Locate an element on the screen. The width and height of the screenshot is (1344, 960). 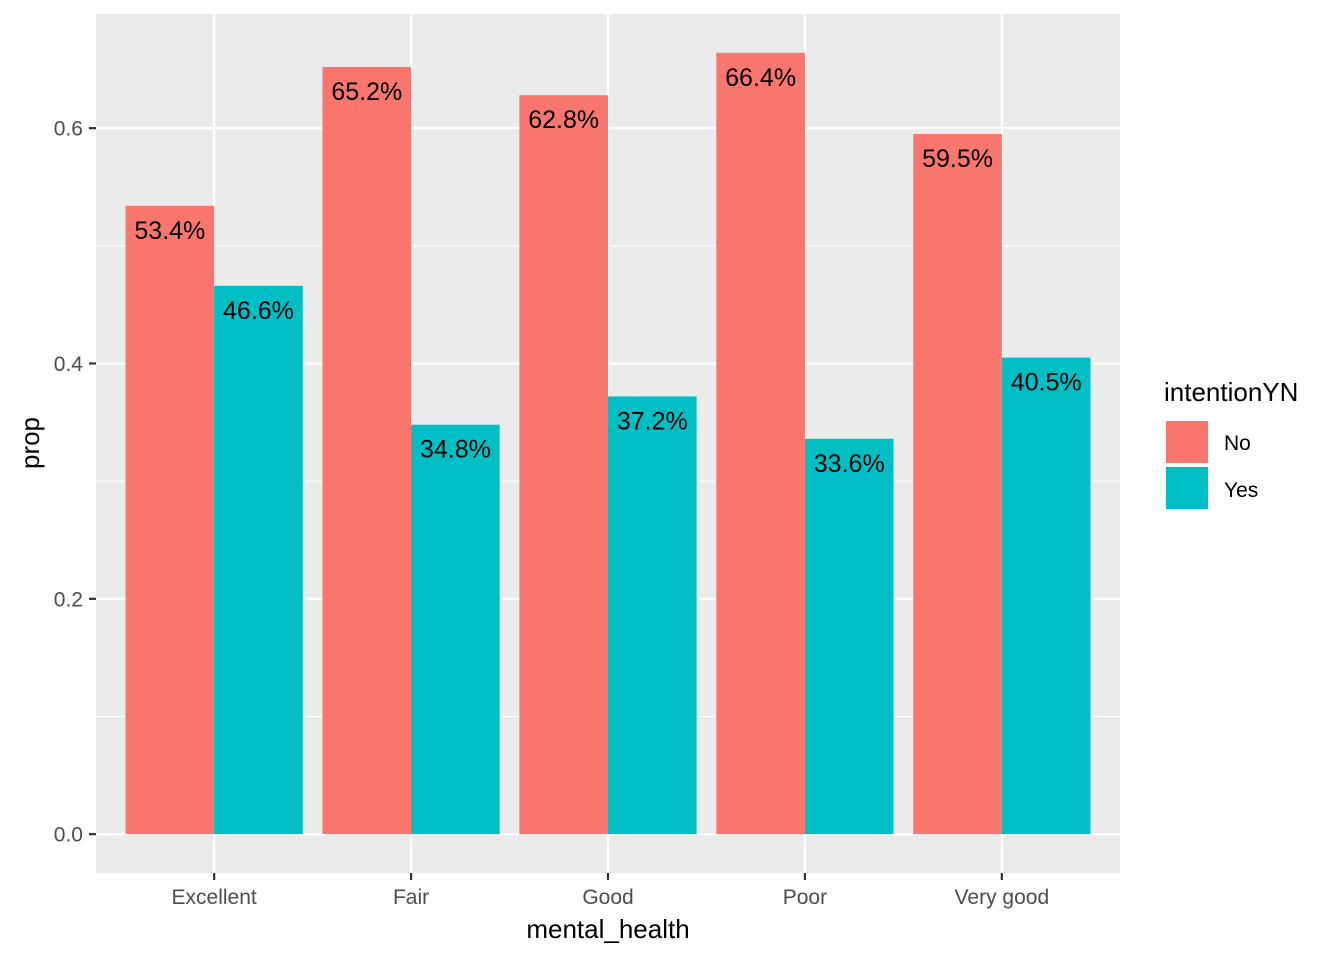
y-axis-title: prop is located at coordinates (30, 443).